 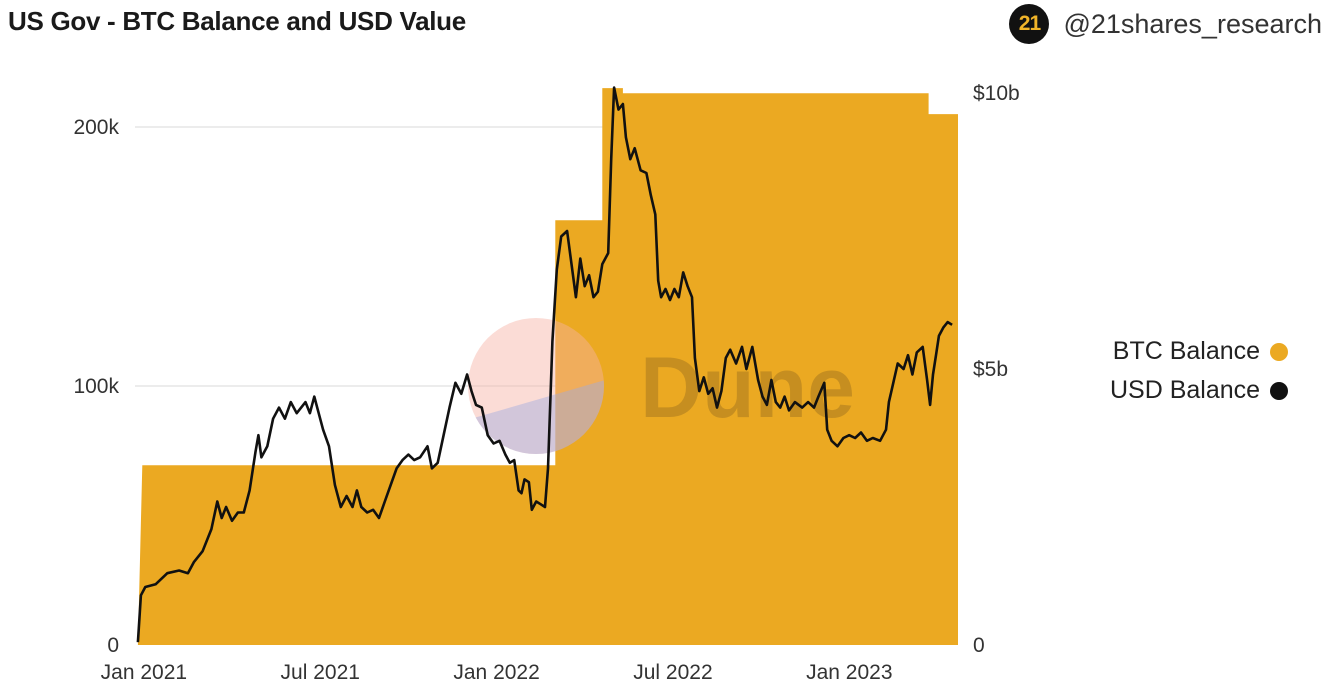 What do you see at coordinates (320, 672) in the screenshot?
I see `x-axis-tick-label: Jul 2021` at bounding box center [320, 672].